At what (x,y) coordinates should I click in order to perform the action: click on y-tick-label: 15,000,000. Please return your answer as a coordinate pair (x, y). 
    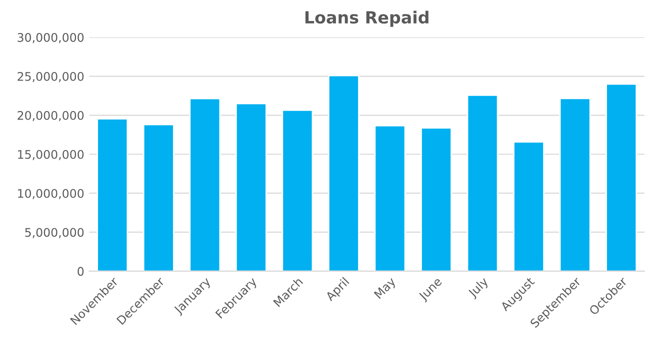
    Looking at the image, I should click on (51, 155).